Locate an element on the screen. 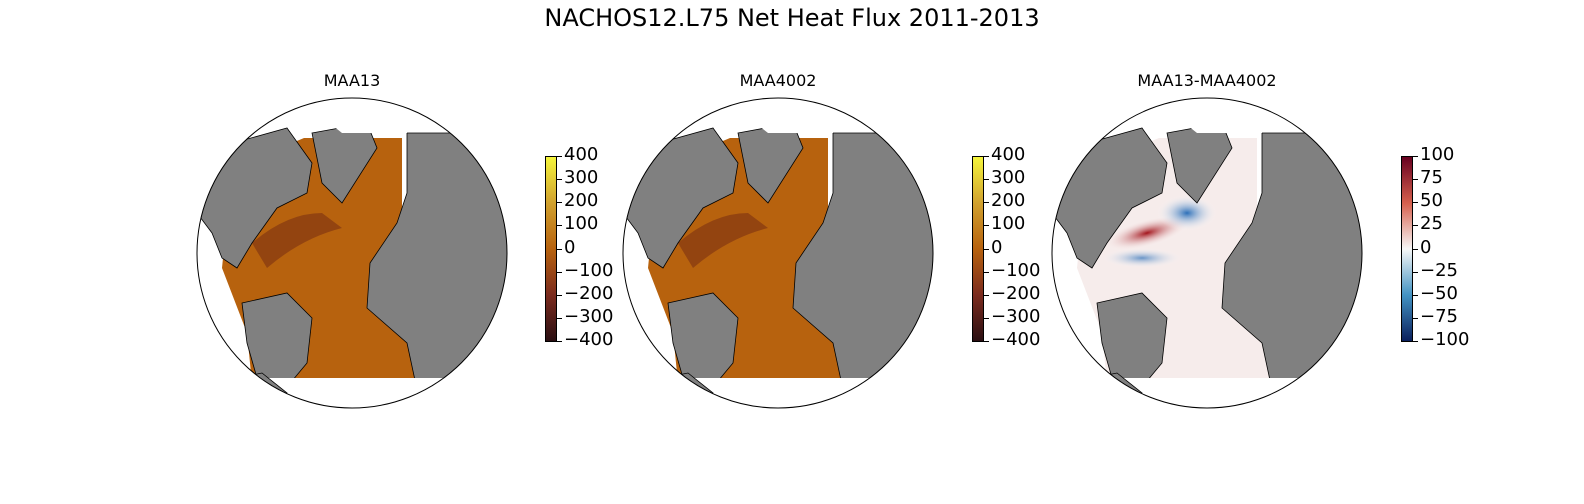  panel-title: MAA13 is located at coordinates (352, 80).